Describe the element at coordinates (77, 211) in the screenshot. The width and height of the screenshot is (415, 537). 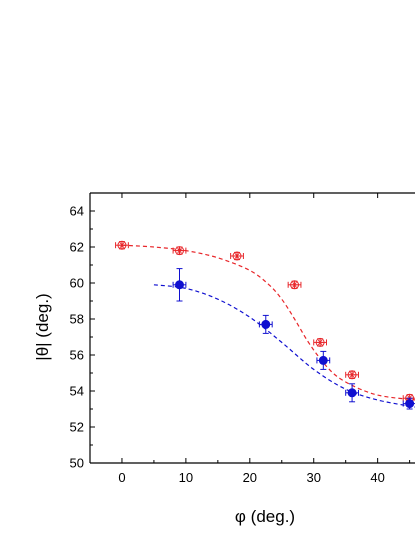
I see `y-tick-label: 64` at that location.